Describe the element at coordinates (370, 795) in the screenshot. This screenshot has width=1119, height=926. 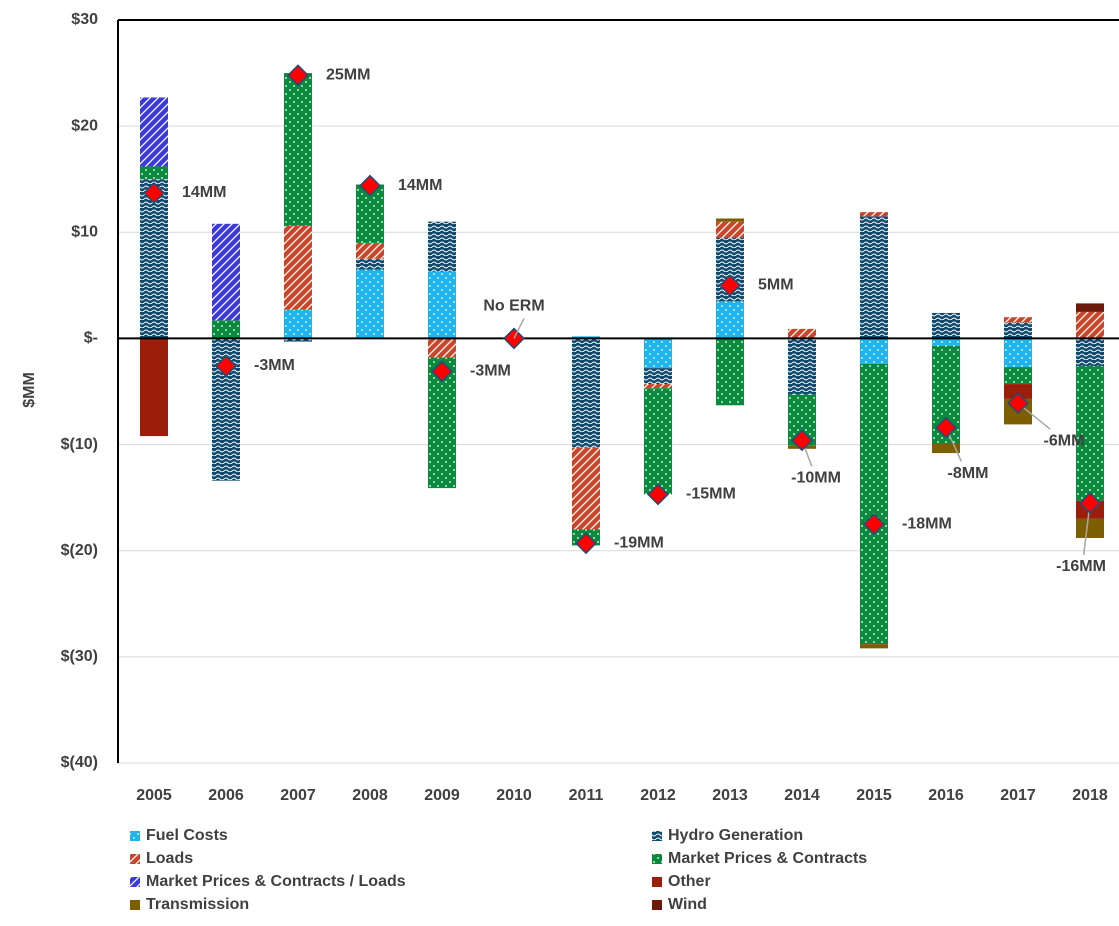
I see `x-tick-label: 2008` at that location.